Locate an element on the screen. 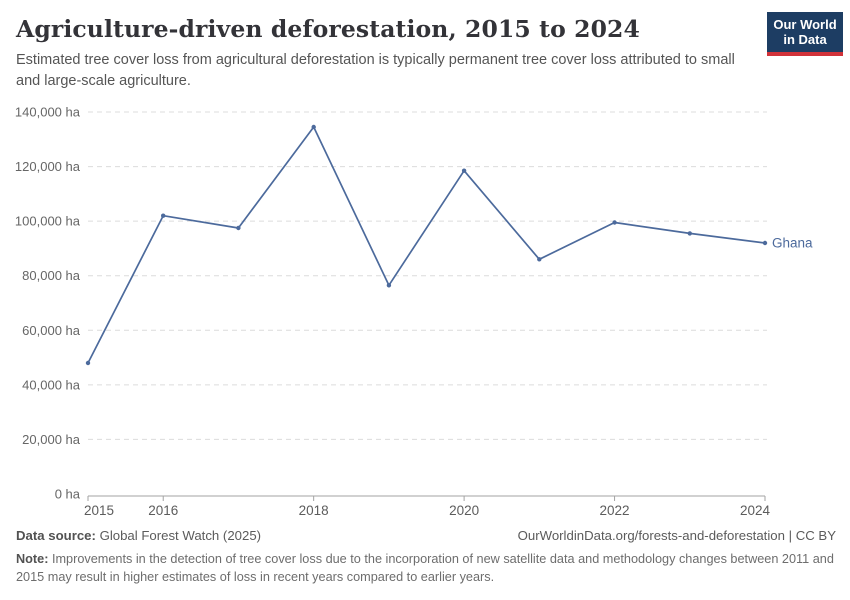 The height and width of the screenshot is (600, 850). x-axis-tick-label: 2016 is located at coordinates (163, 510).